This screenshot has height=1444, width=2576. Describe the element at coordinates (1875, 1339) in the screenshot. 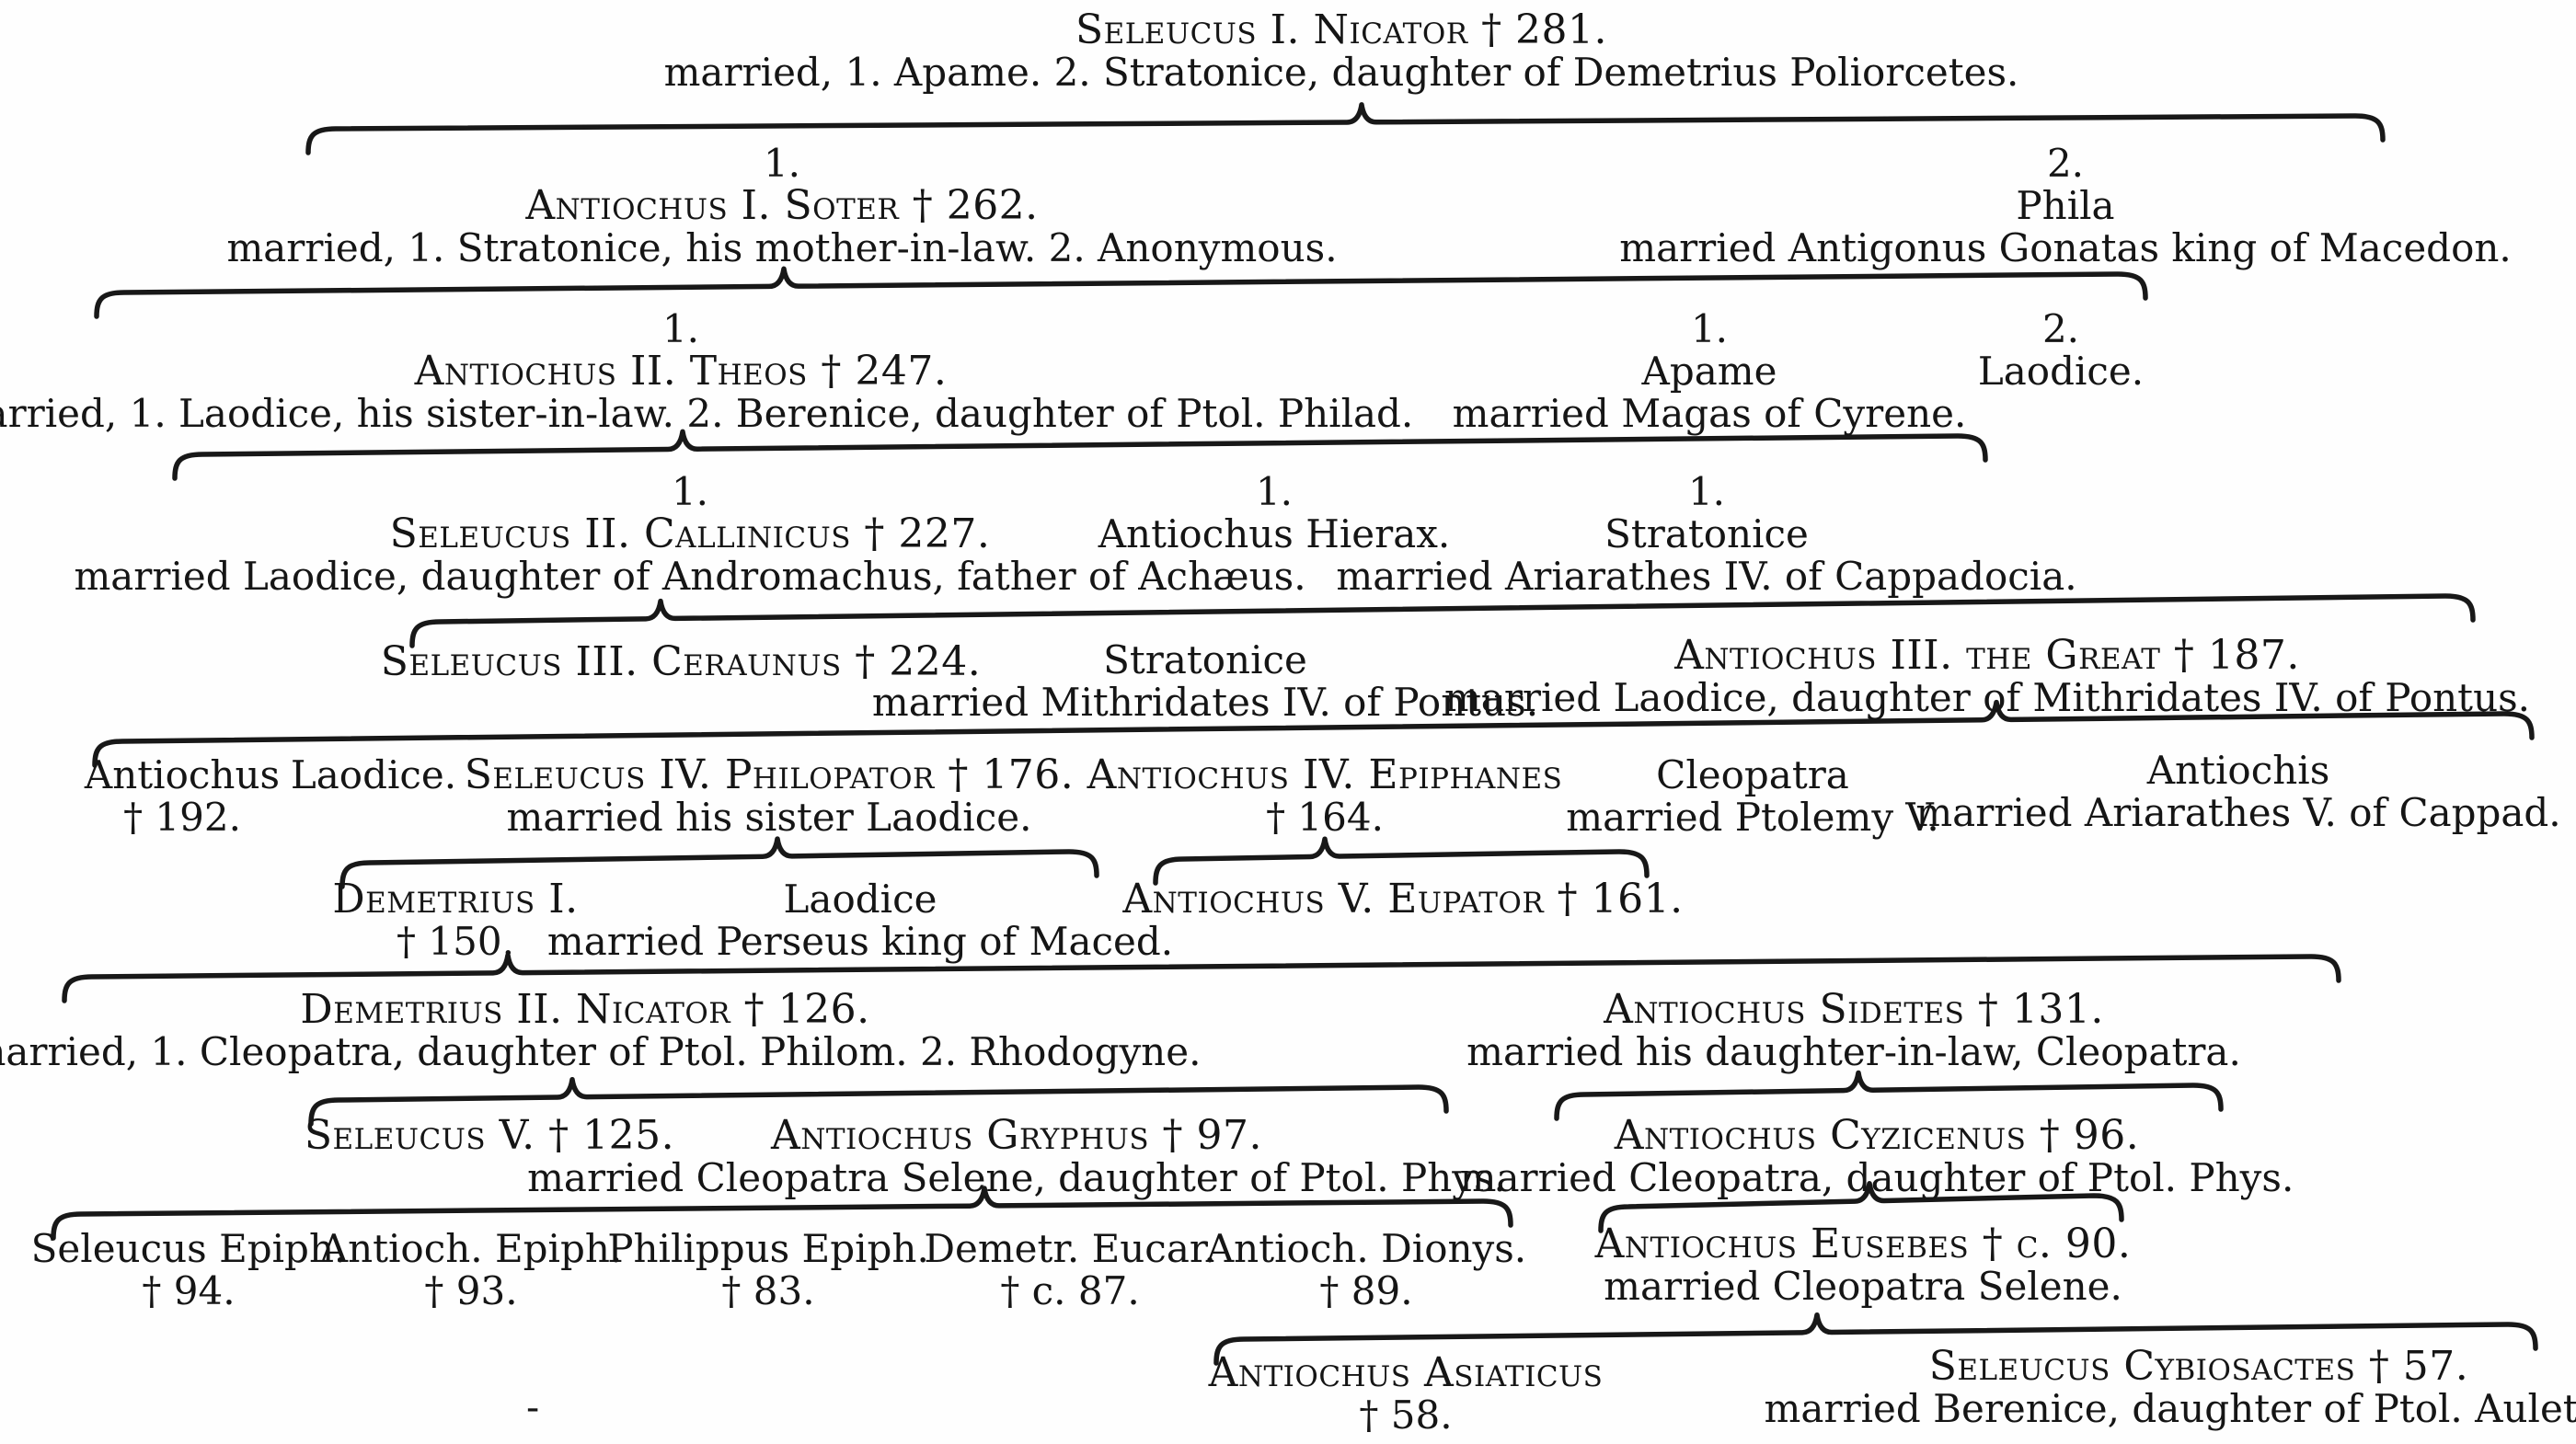

I see `brace-children-of-eusebes` at that location.